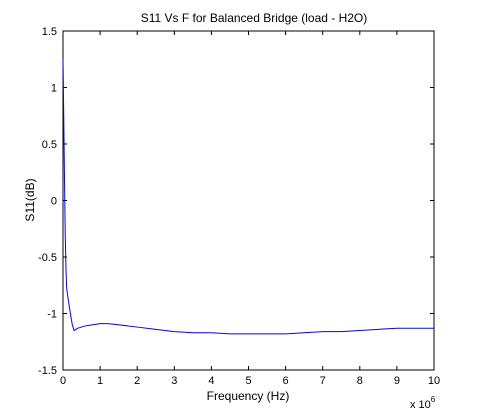 Image resolution: width=480 pixels, height=414 pixels. I want to click on x-tick-label: 6, so click(286, 381).